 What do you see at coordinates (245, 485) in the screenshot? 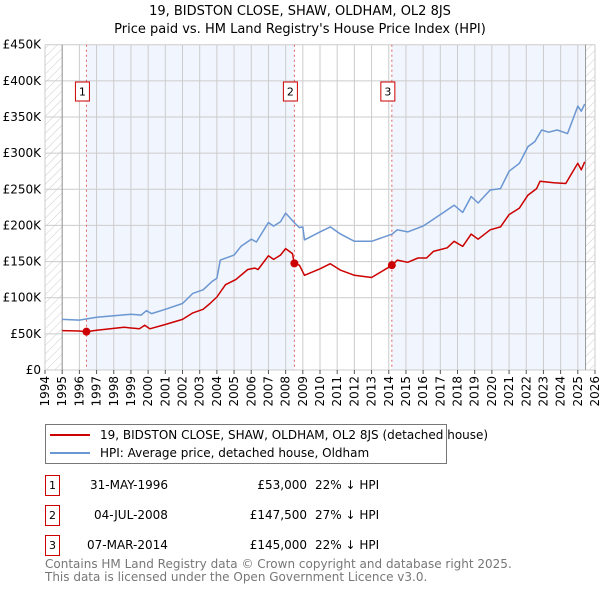
I see `table-row: 1 31-MAY-1996 £53,000 22% ↓ HPI` at bounding box center [245, 485].